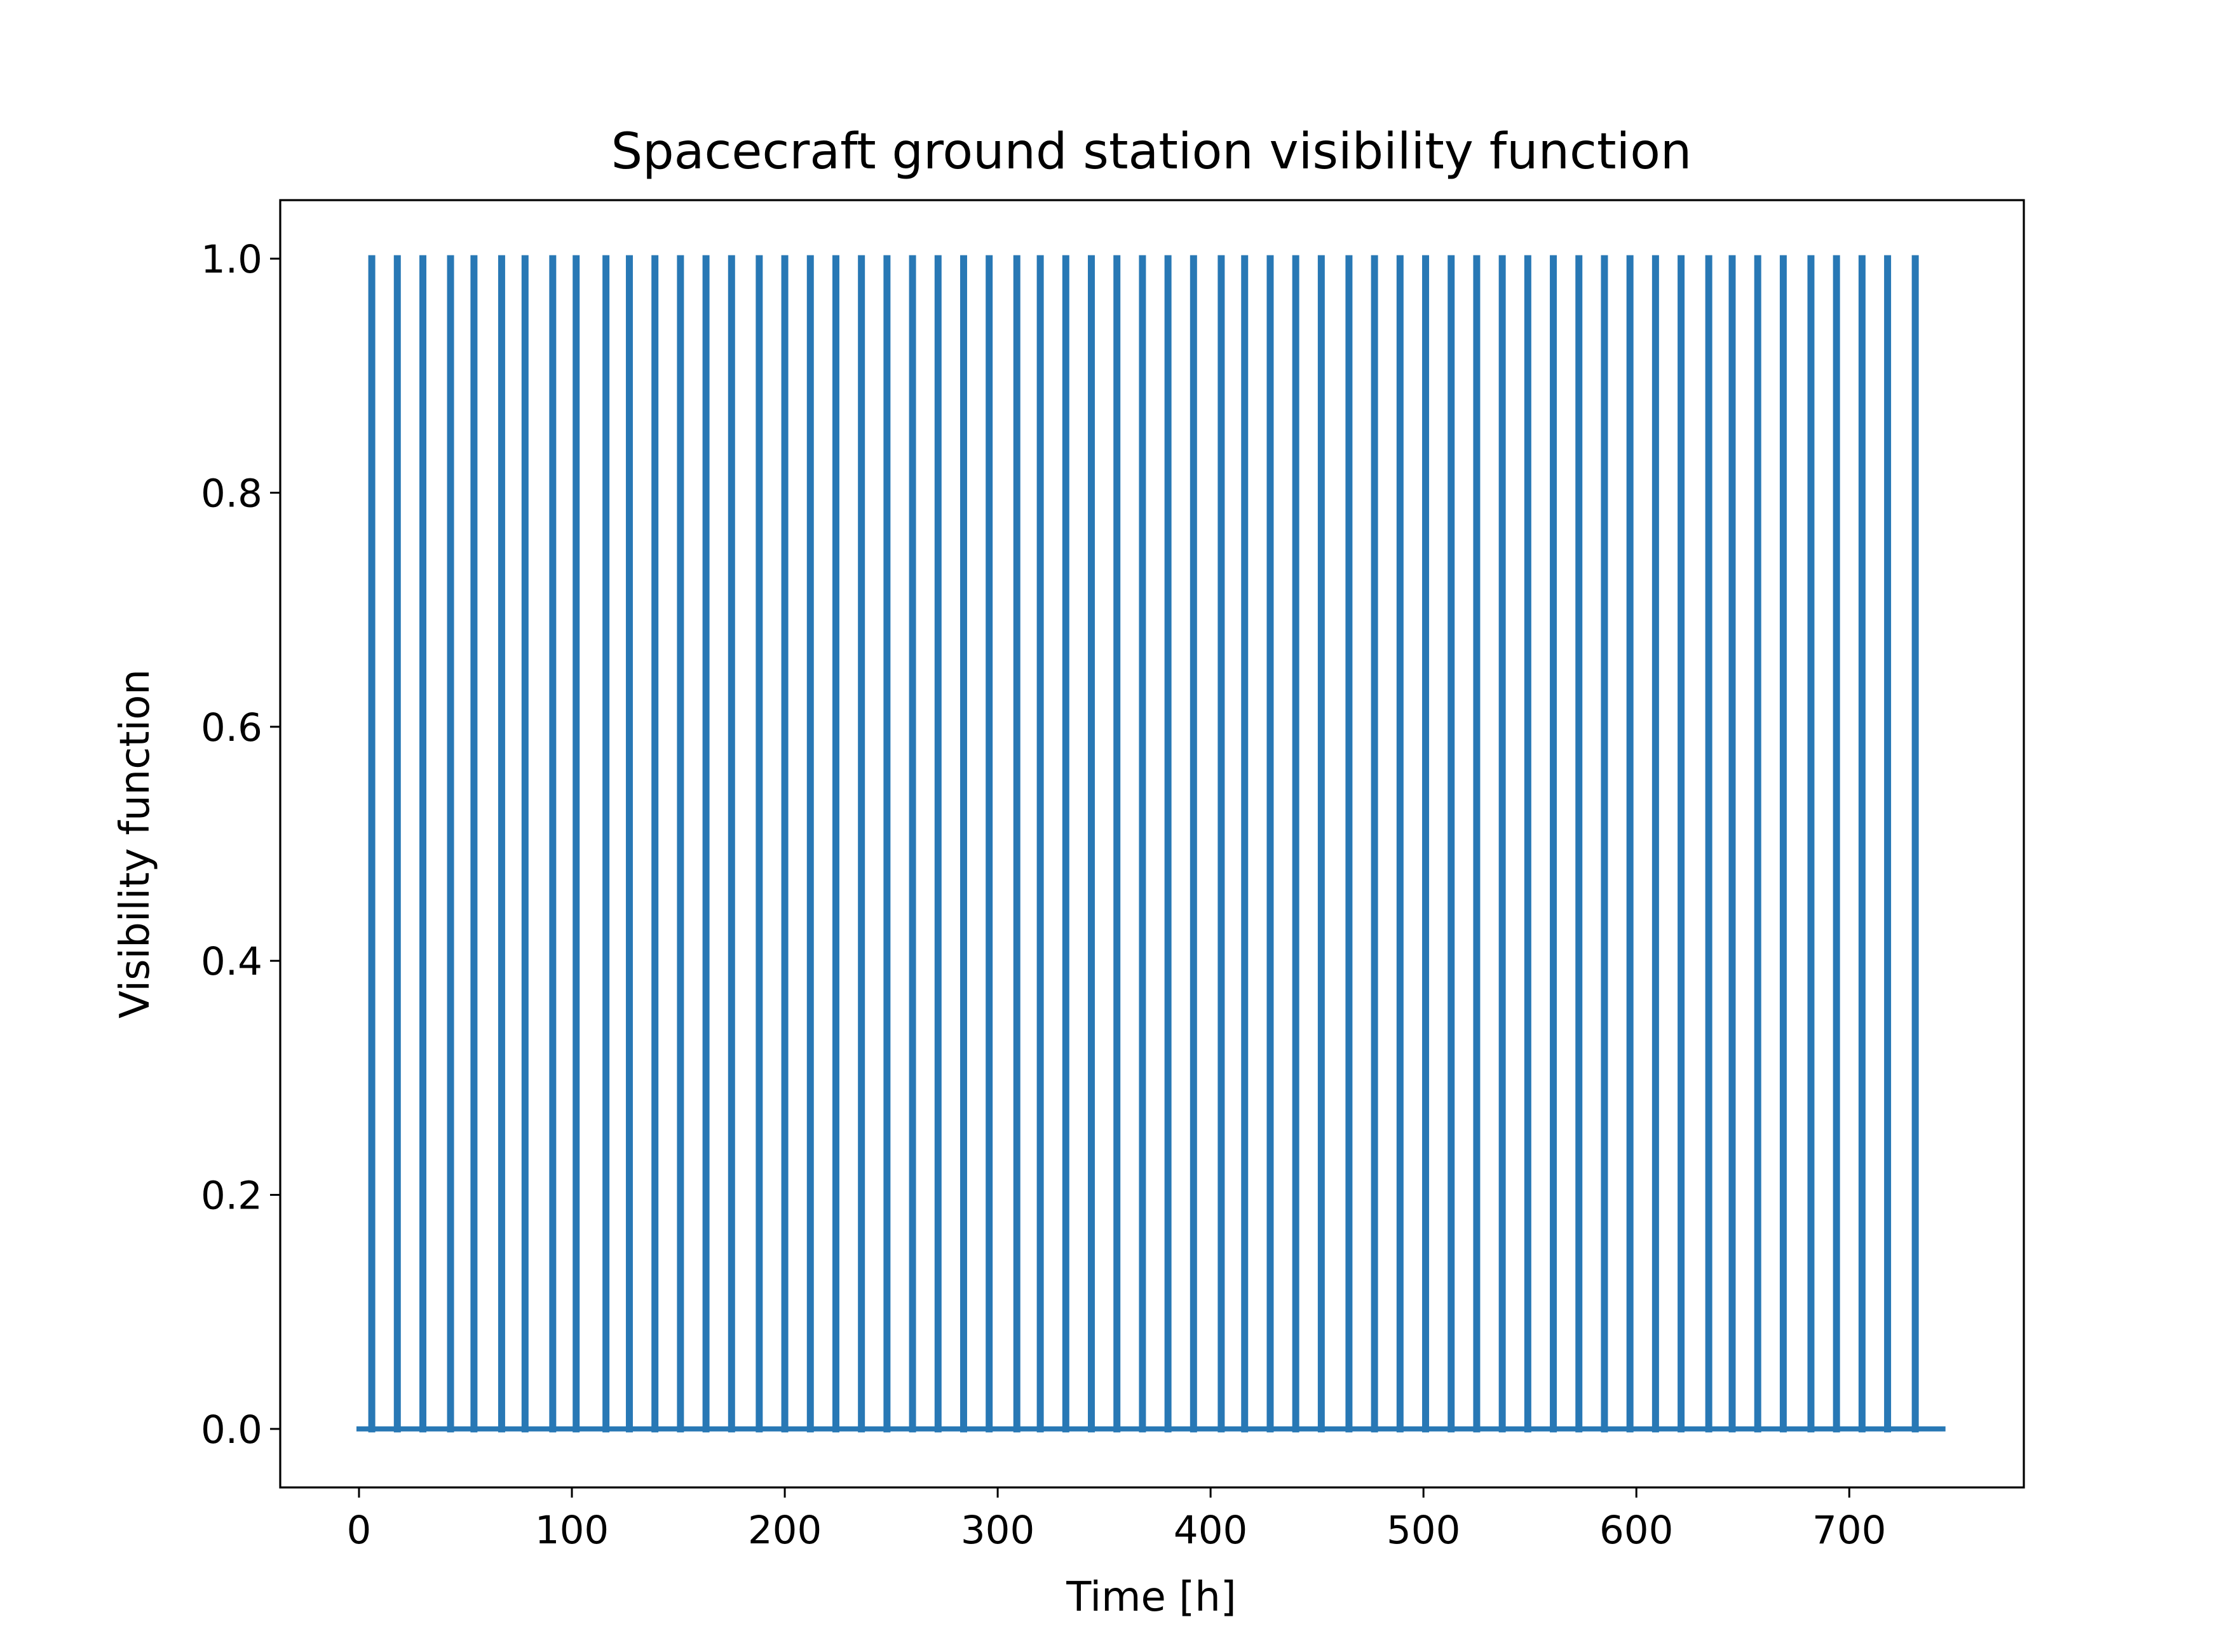 The height and width of the screenshot is (1652, 2224). What do you see at coordinates (1116, 1520) in the screenshot?
I see `x-axis-ticks: 0 100 200 300 400 500 600 700` at bounding box center [1116, 1520].